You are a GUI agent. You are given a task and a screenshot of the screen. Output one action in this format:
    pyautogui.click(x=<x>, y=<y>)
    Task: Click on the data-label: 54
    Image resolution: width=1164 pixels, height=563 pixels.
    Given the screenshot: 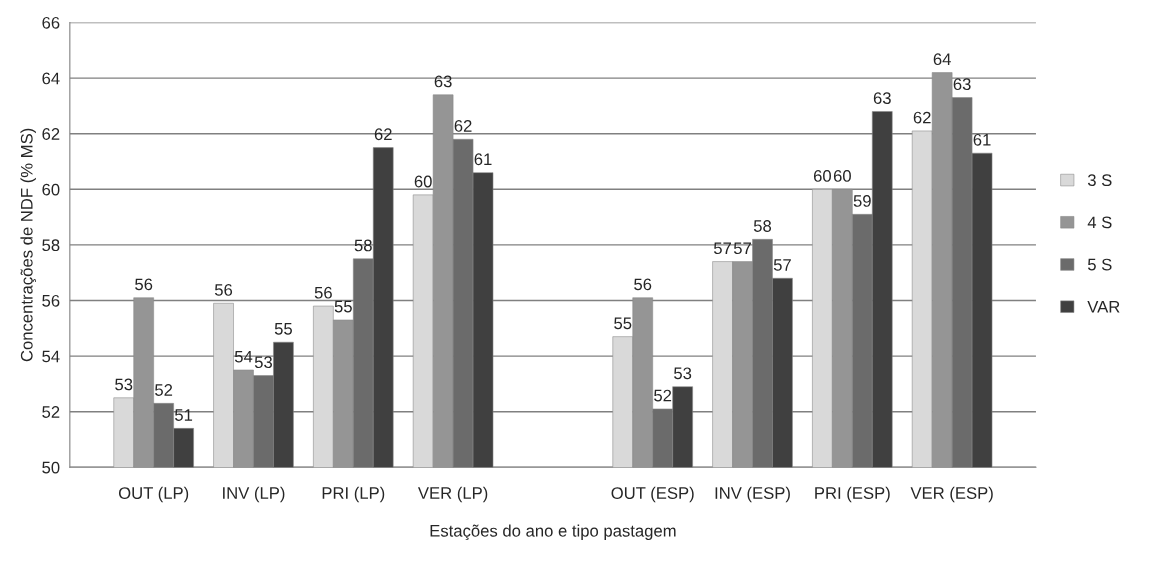 What is the action you would take?
    pyautogui.click(x=243, y=356)
    